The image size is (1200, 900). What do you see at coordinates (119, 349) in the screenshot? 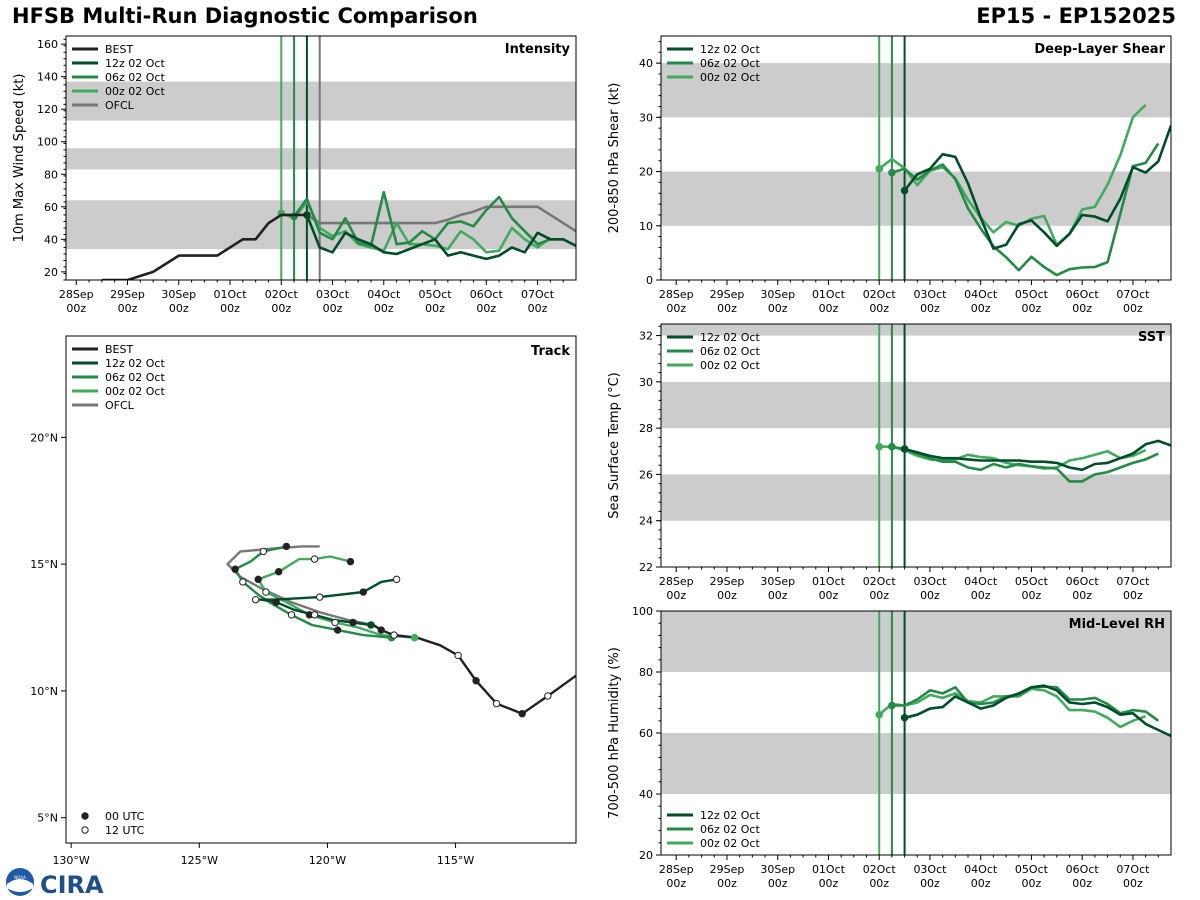
I see `legend-label-best: BEST` at bounding box center [119, 349].